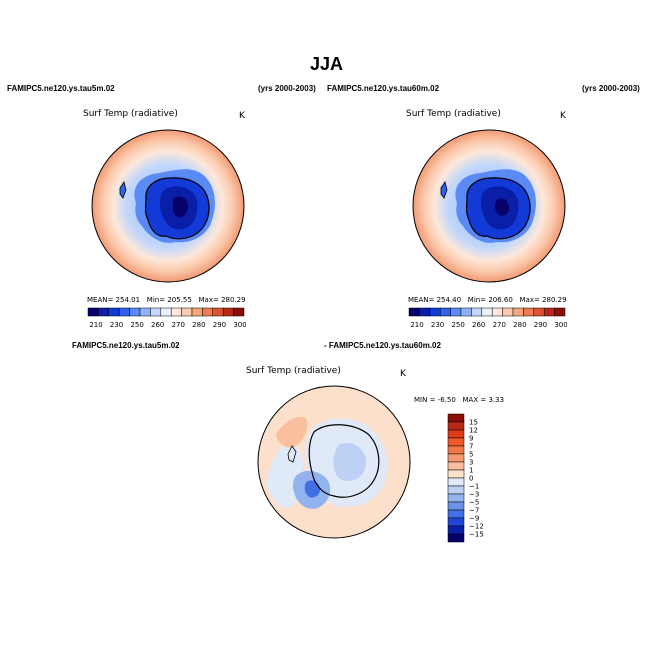 This screenshot has width=653, height=654. I want to click on diff-map-antarctica-coast, so click(344, 461).